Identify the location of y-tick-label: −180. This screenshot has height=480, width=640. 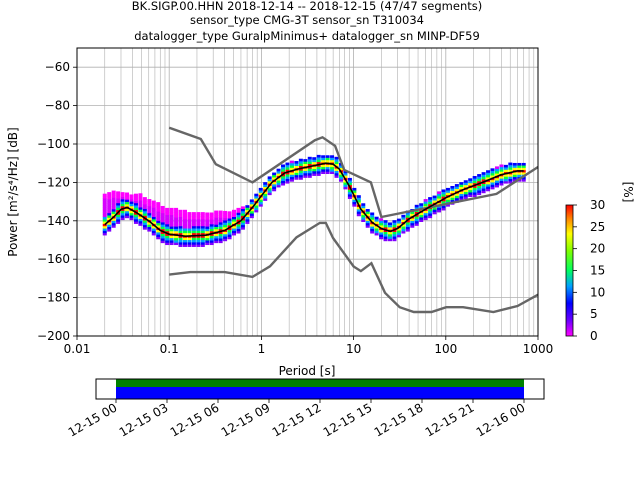
(53, 298).